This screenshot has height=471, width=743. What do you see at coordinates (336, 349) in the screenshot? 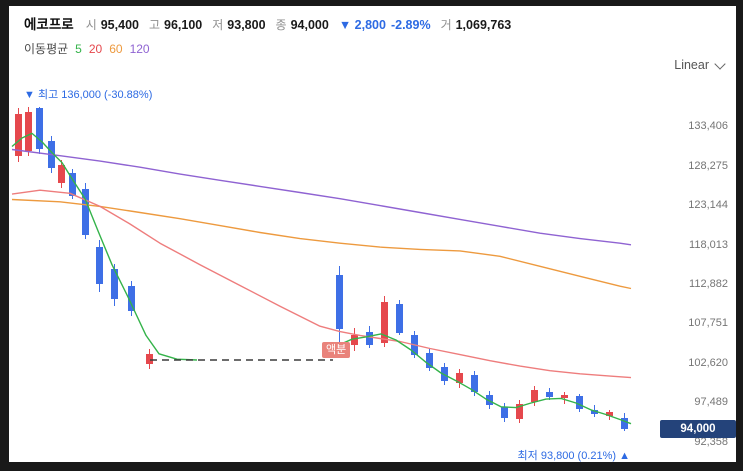
I see `split-badge: 액분` at bounding box center [336, 349].